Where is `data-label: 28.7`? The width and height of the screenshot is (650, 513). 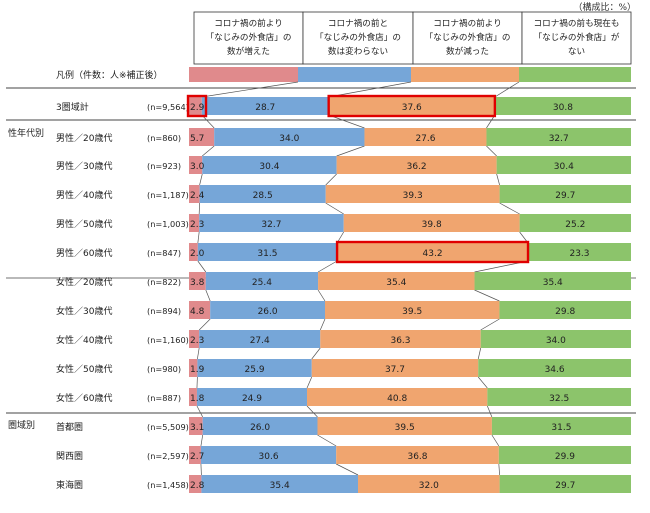 data-label: 28.7 is located at coordinates (265, 108).